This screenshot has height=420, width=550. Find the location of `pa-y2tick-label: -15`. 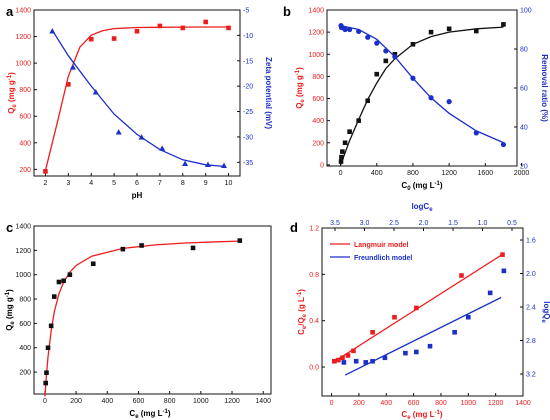

pa-y2tick-label: -15 is located at coordinates (248, 61).